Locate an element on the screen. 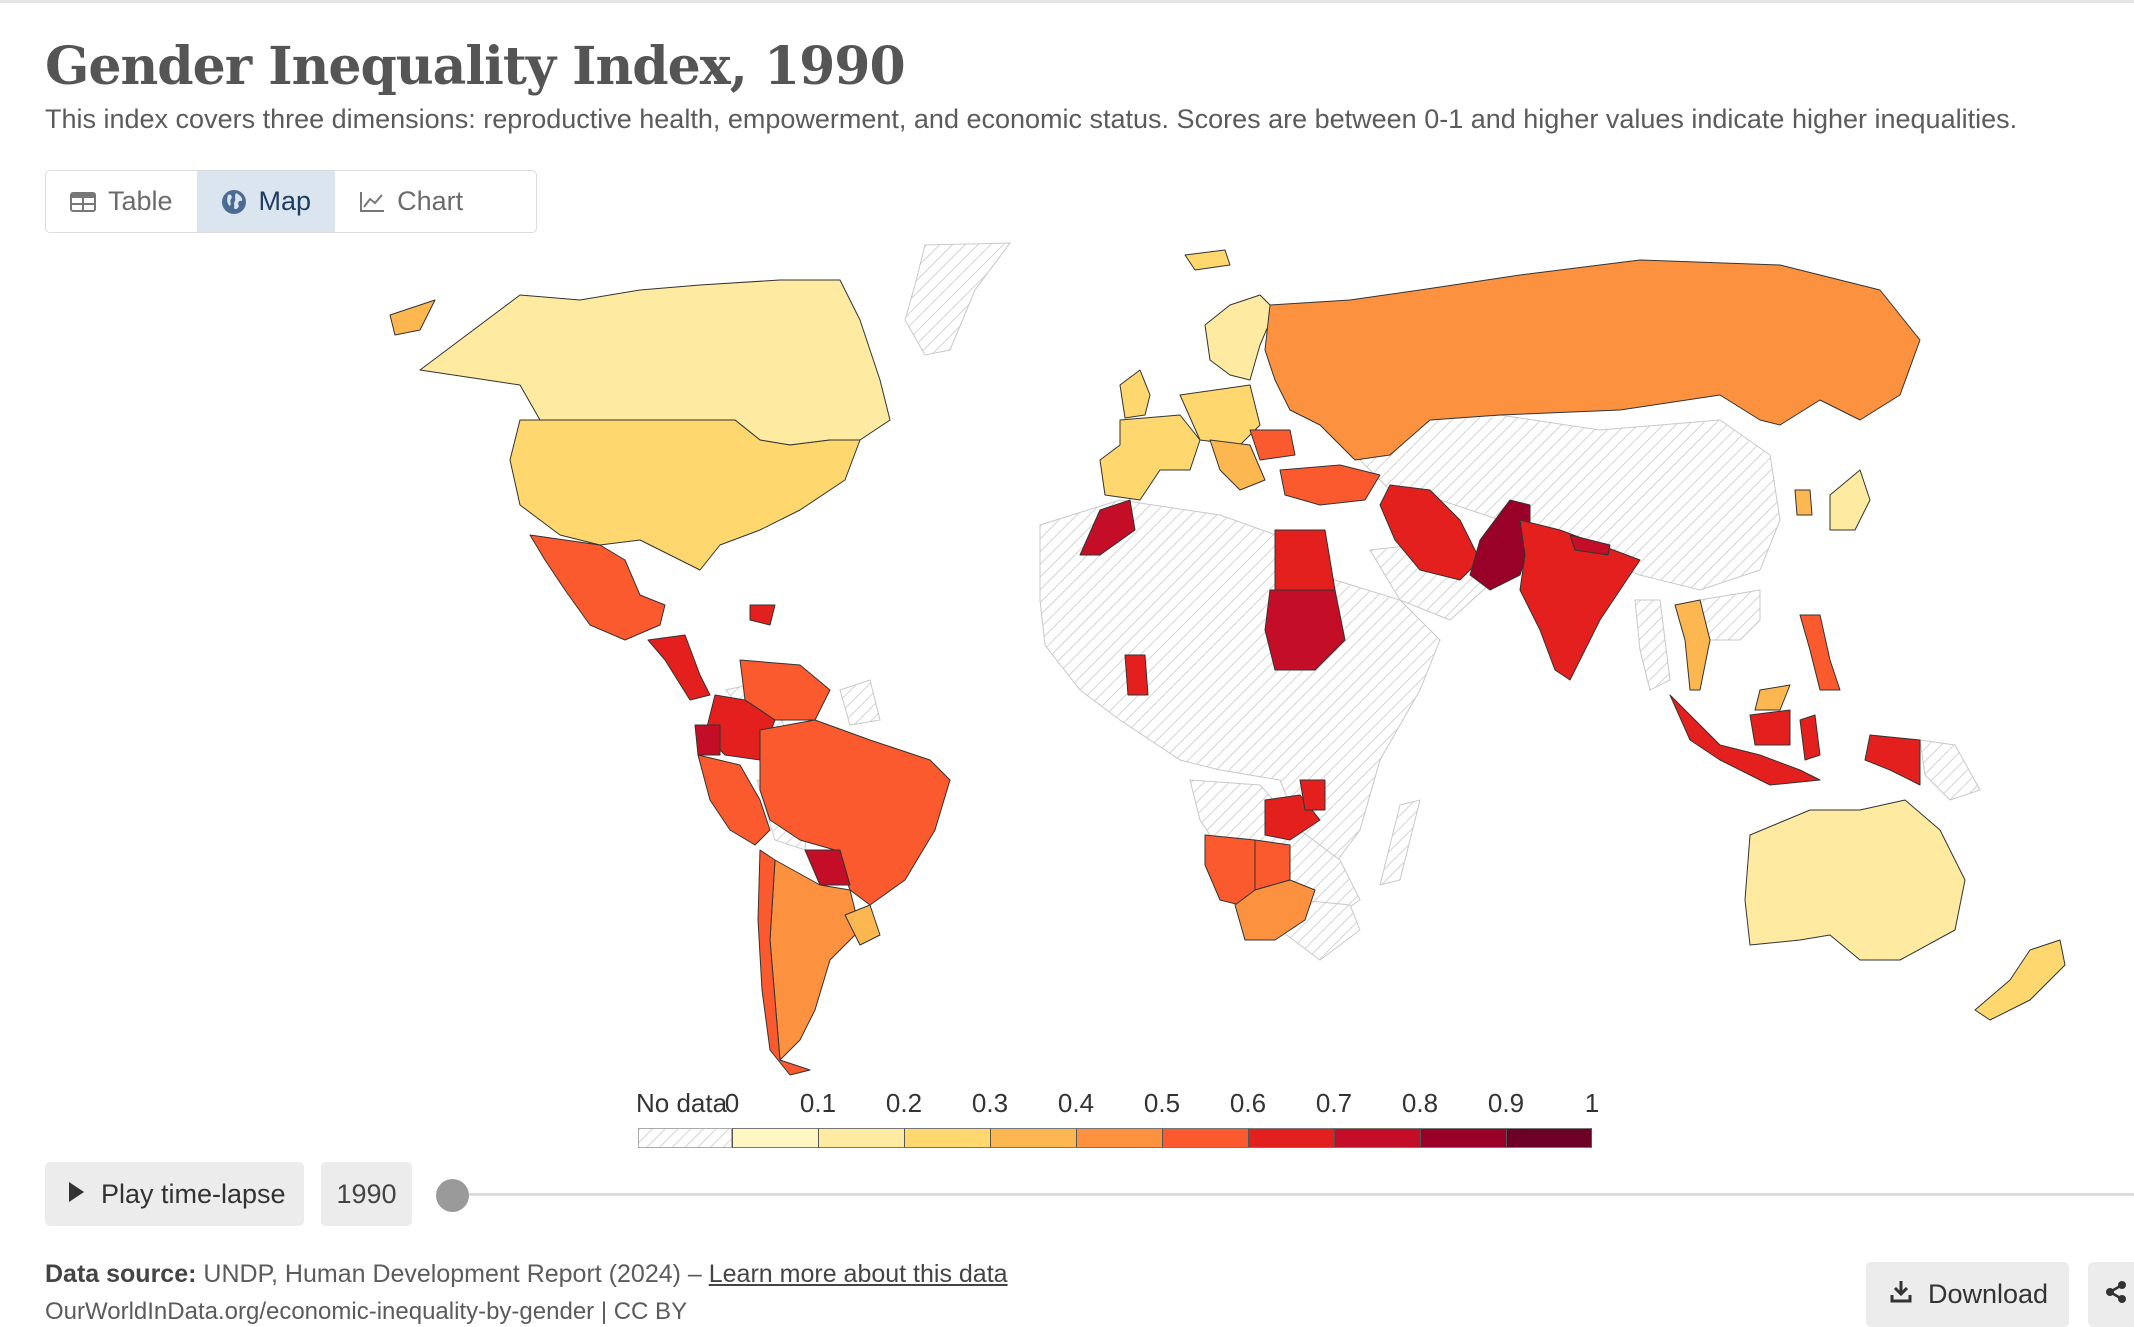 The image size is (2134, 1327). tab-map: Map is located at coordinates (266, 201).